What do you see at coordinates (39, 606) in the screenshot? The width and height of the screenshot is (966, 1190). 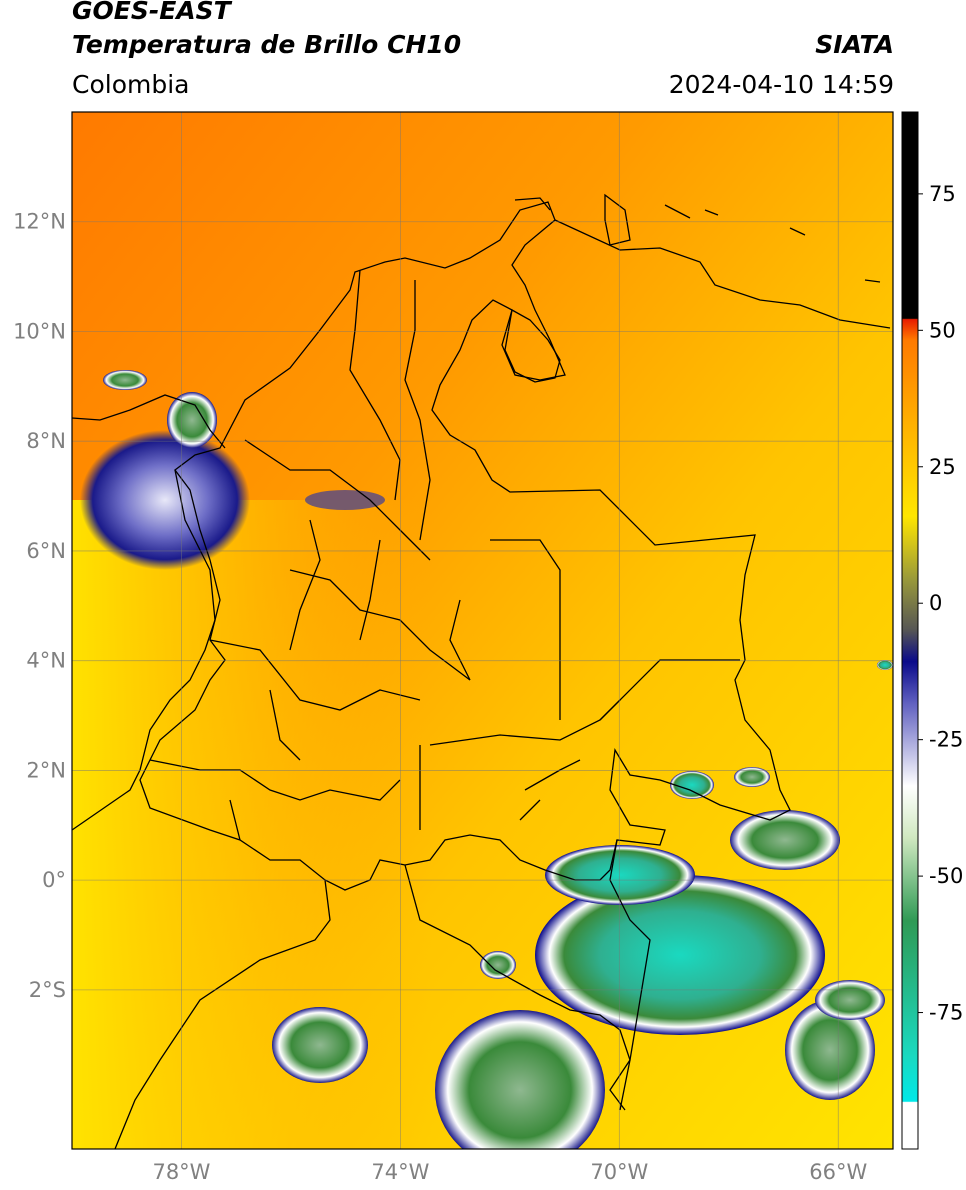 I see `latitude-labels: 12°N 10°N 8°N 6°N 4°N 2°N 0° 2°S` at bounding box center [39, 606].